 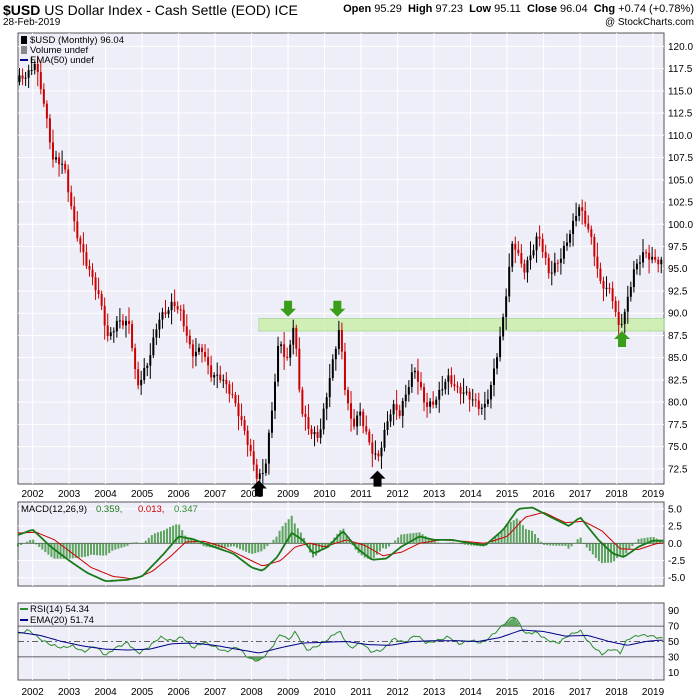 I want to click on horizontal-zone, so click(x=461, y=325).